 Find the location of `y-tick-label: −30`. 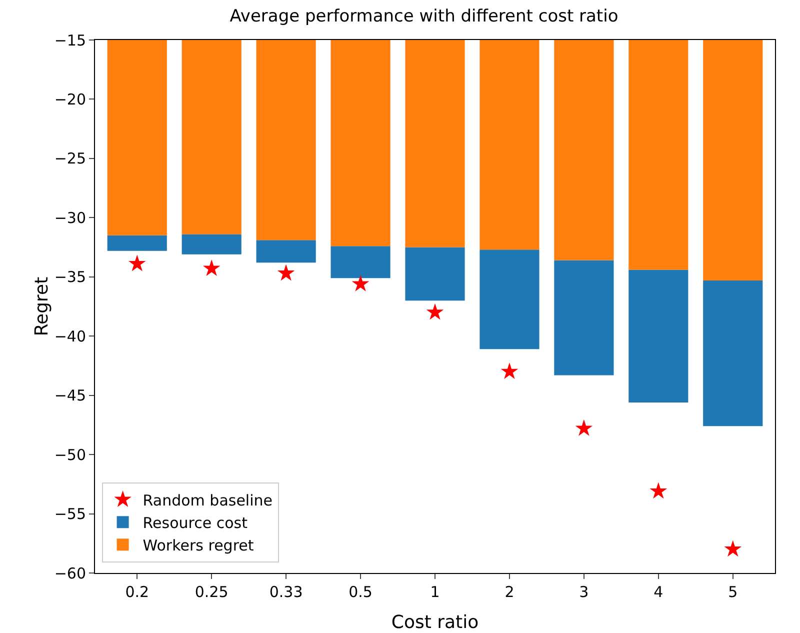

y-tick-label: −30 is located at coordinates (70, 217).